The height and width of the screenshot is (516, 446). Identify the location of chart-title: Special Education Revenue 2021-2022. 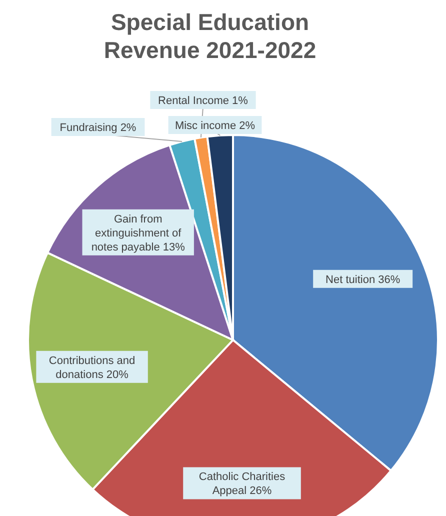
(210, 36).